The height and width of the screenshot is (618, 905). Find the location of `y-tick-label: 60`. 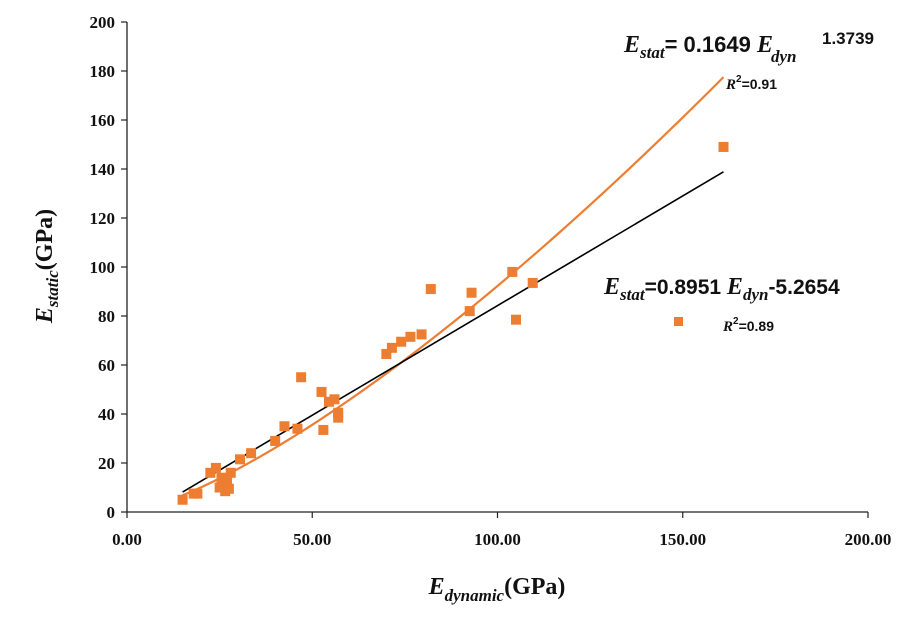

y-tick-label: 60 is located at coordinates (106, 365).